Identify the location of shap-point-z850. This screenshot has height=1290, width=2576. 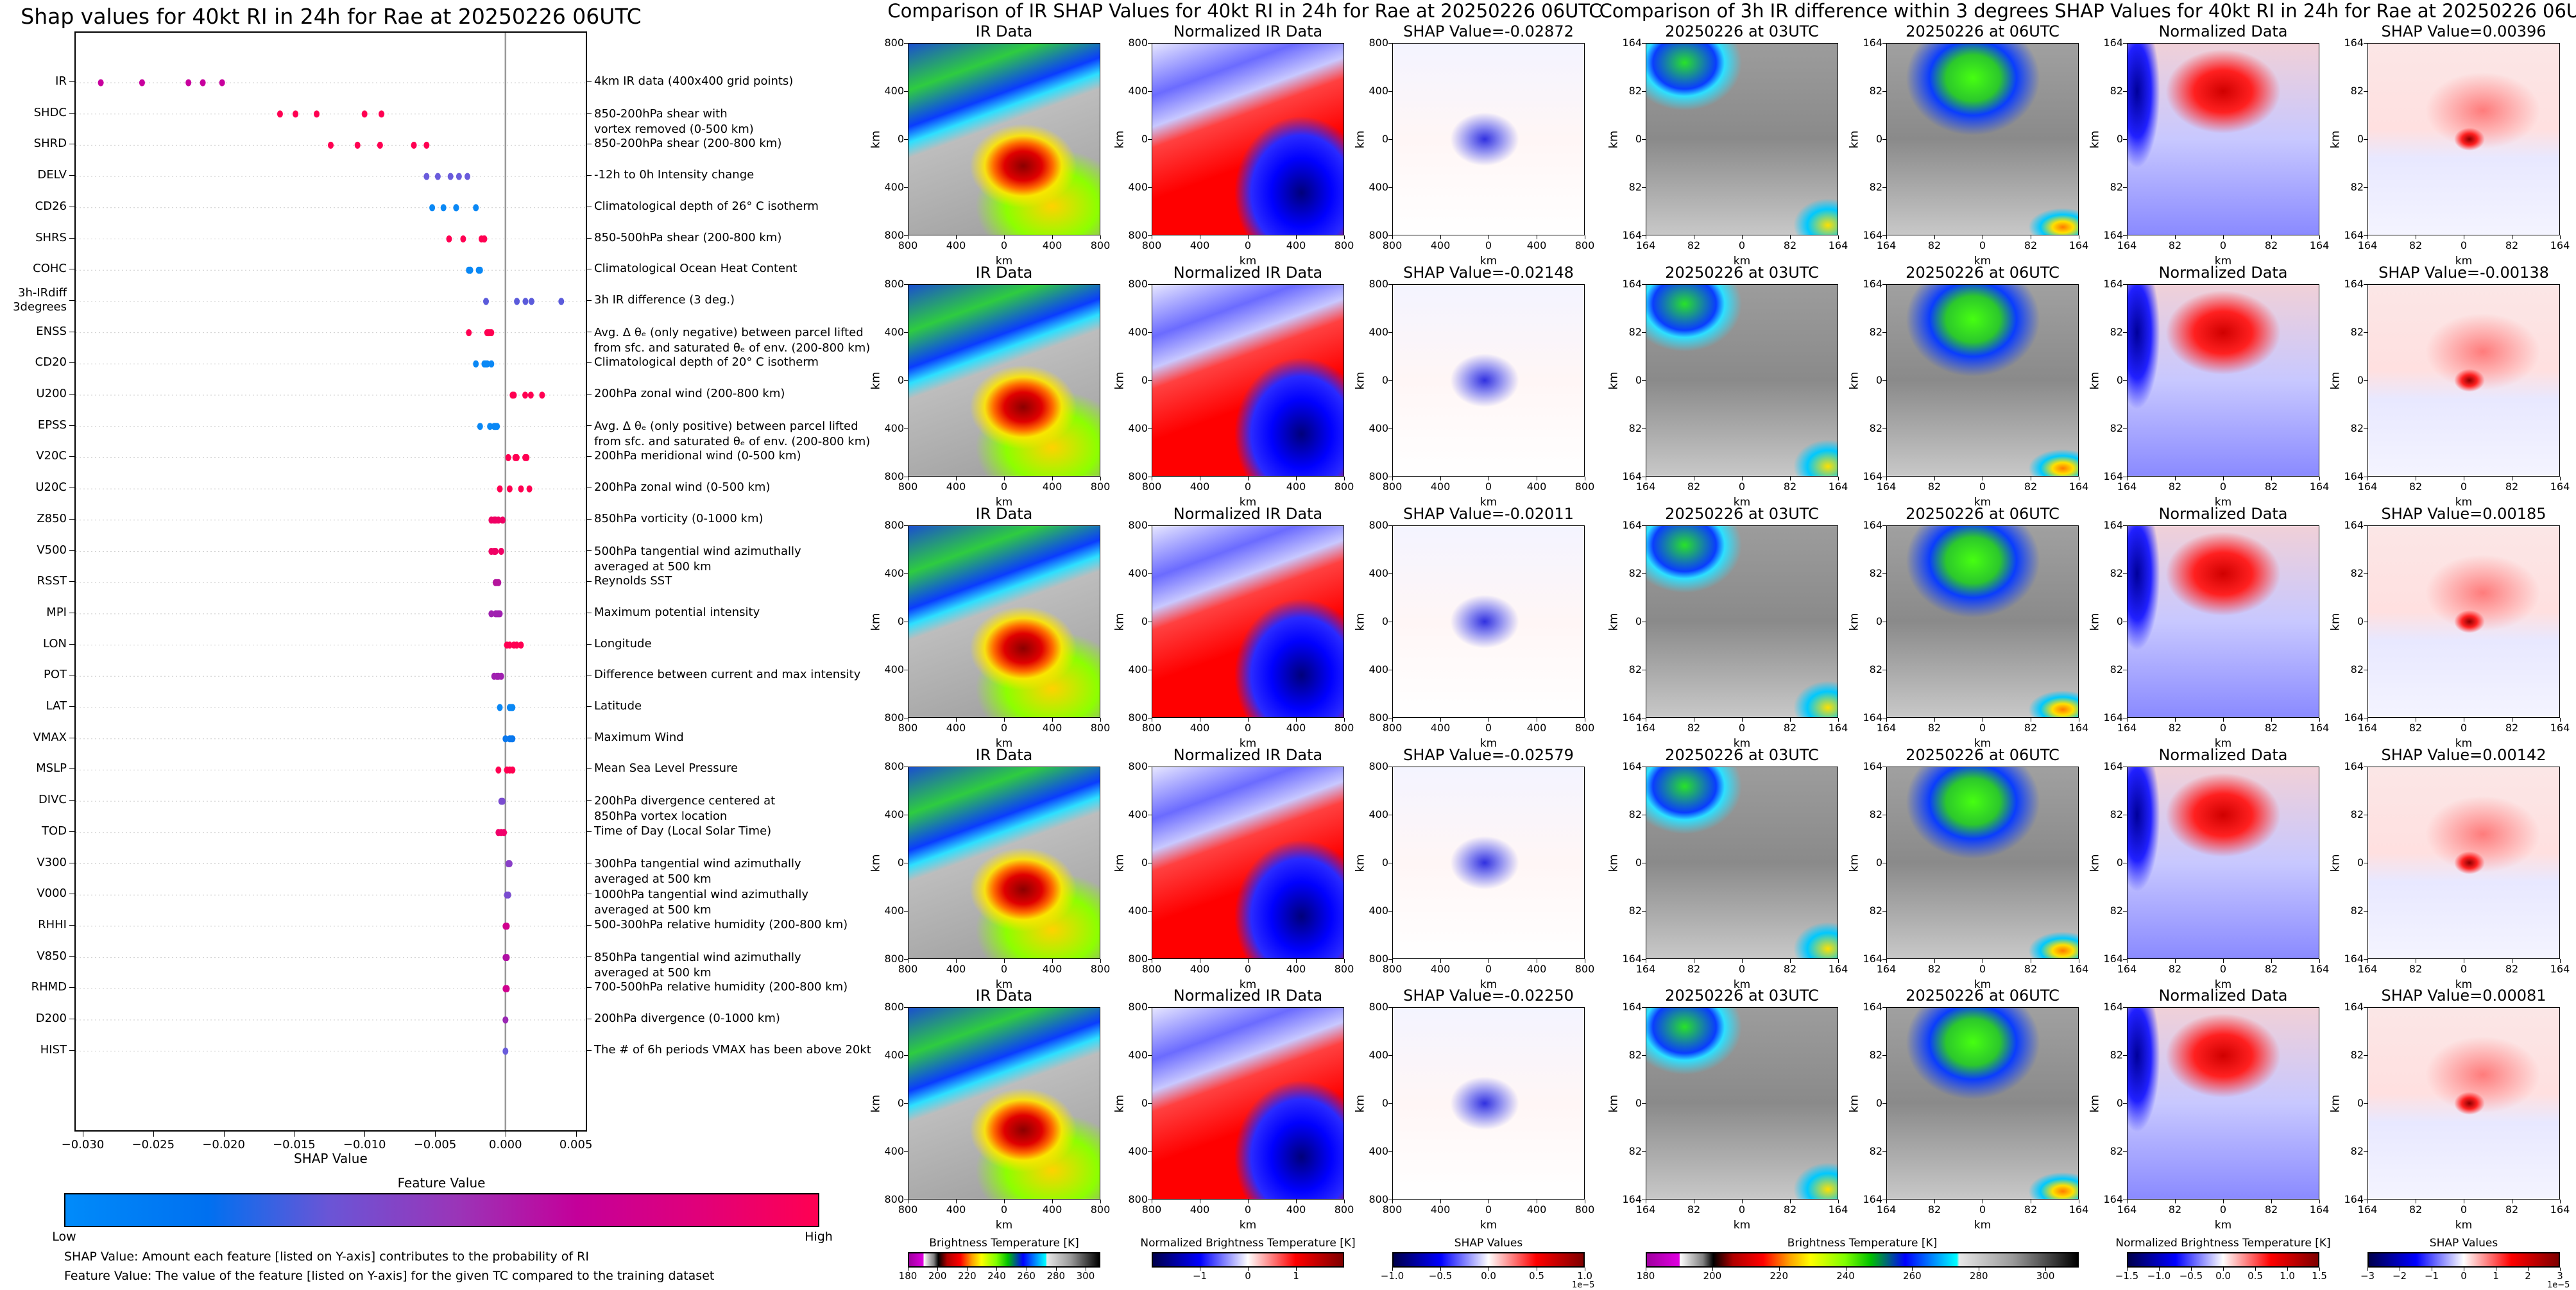
(503, 520).